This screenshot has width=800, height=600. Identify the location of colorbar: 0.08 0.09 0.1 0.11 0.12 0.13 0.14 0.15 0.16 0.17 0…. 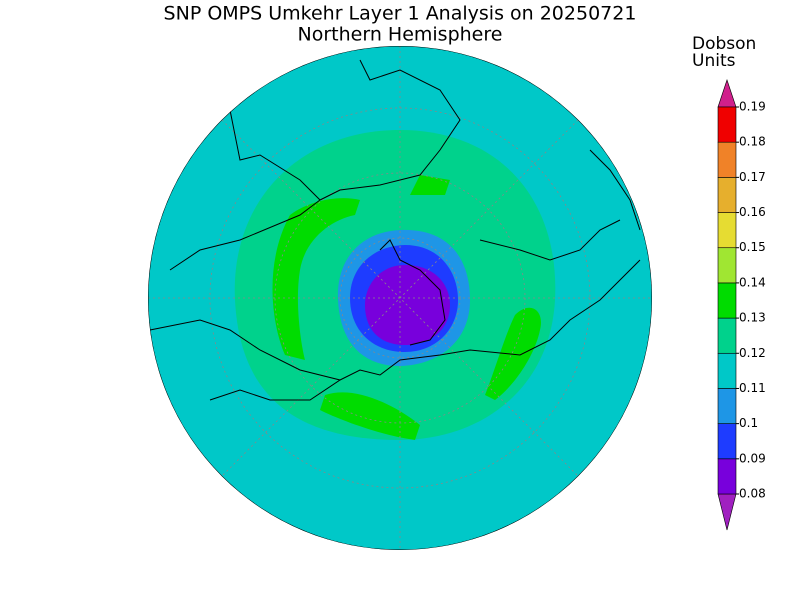
(741, 305).